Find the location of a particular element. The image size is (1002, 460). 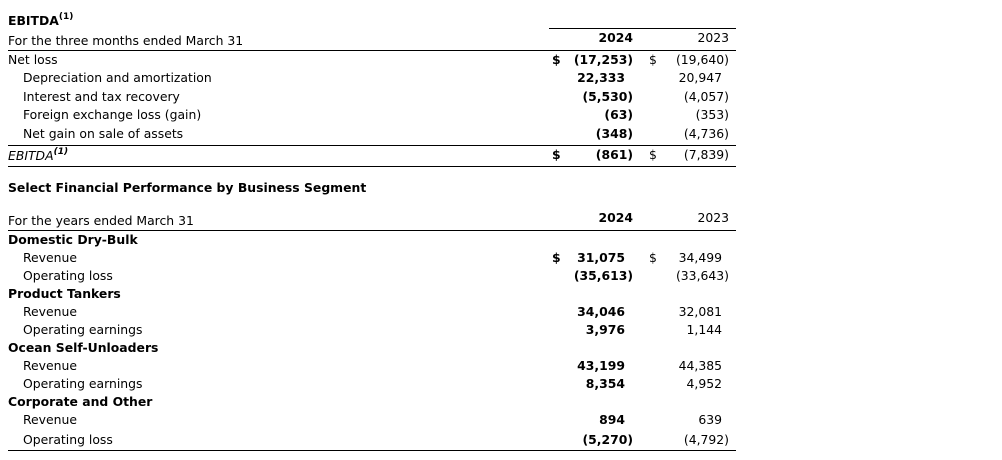

table-row: Net loss $ (17,253) $ (19,640) is located at coordinates (370, 60).